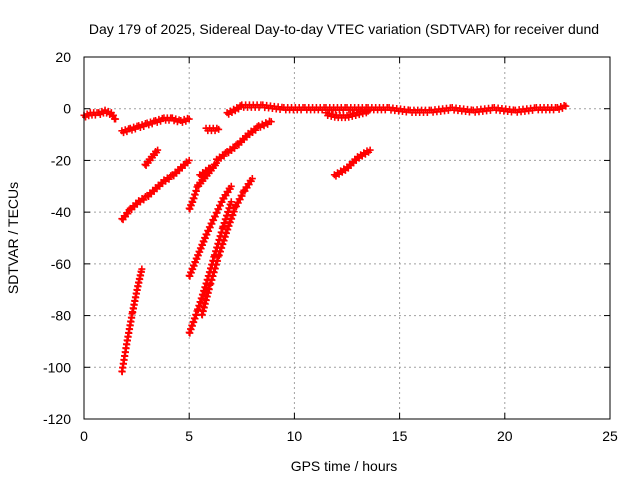  Describe the element at coordinates (57, 367) in the screenshot. I see `y-tick-label: -100` at that location.